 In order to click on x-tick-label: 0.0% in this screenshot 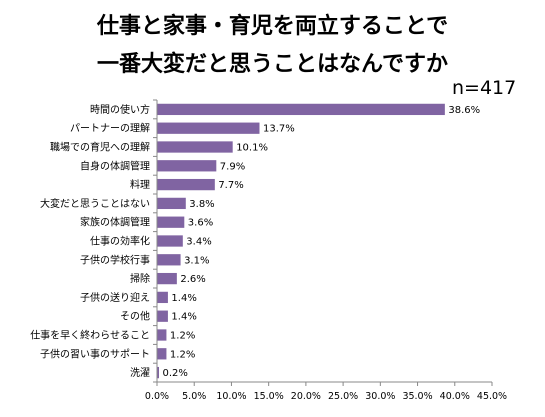, I will do `click(157, 396)`.